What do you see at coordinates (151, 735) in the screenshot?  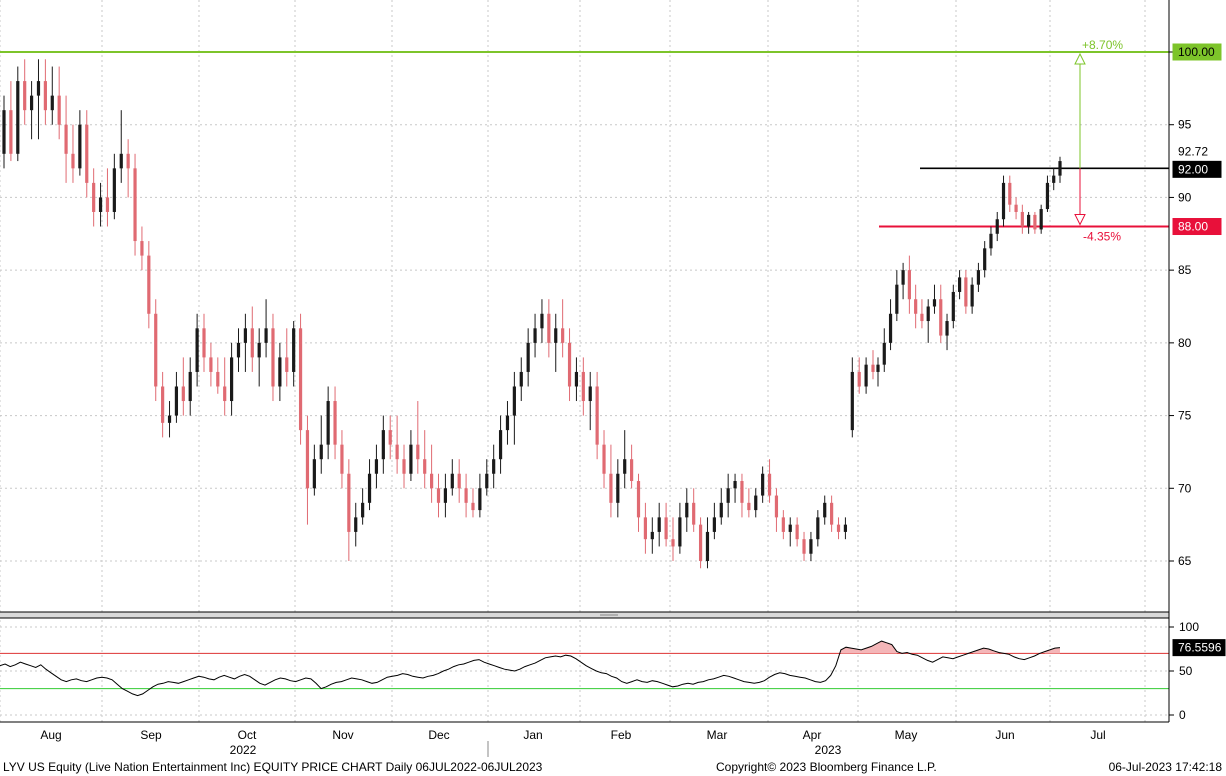 I see `month-label: Sep` at bounding box center [151, 735].